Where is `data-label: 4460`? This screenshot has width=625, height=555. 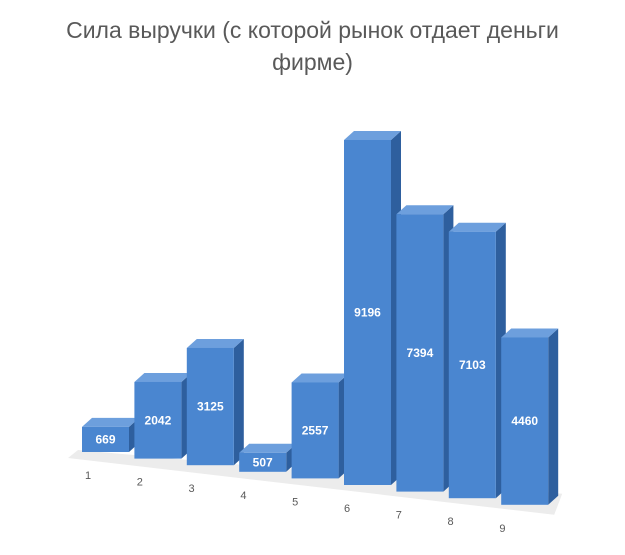 data-label: 4460 is located at coordinates (524, 421).